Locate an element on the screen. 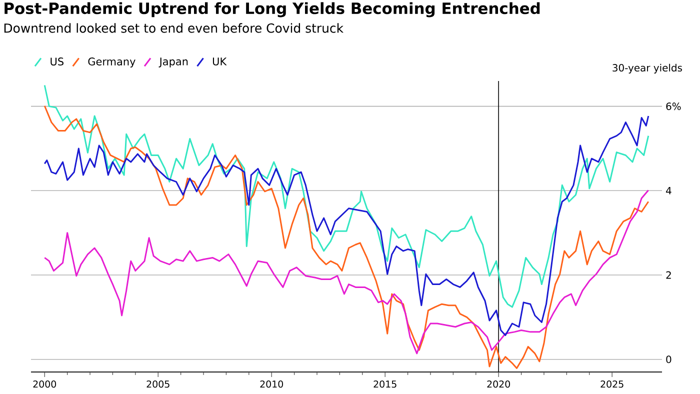  legend-label: Germany is located at coordinates (112, 63).